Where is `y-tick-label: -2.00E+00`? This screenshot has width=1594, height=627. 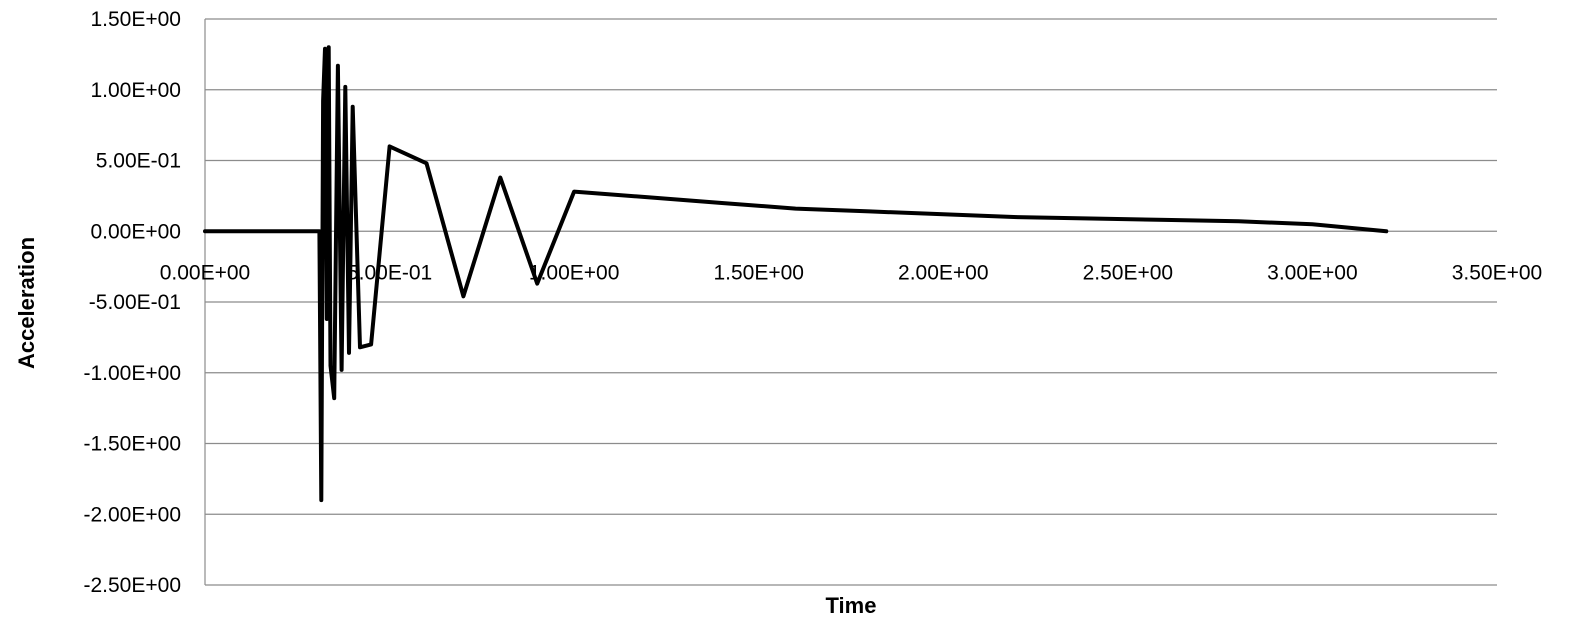 y-tick-label: -2.00E+00 is located at coordinates (133, 514).